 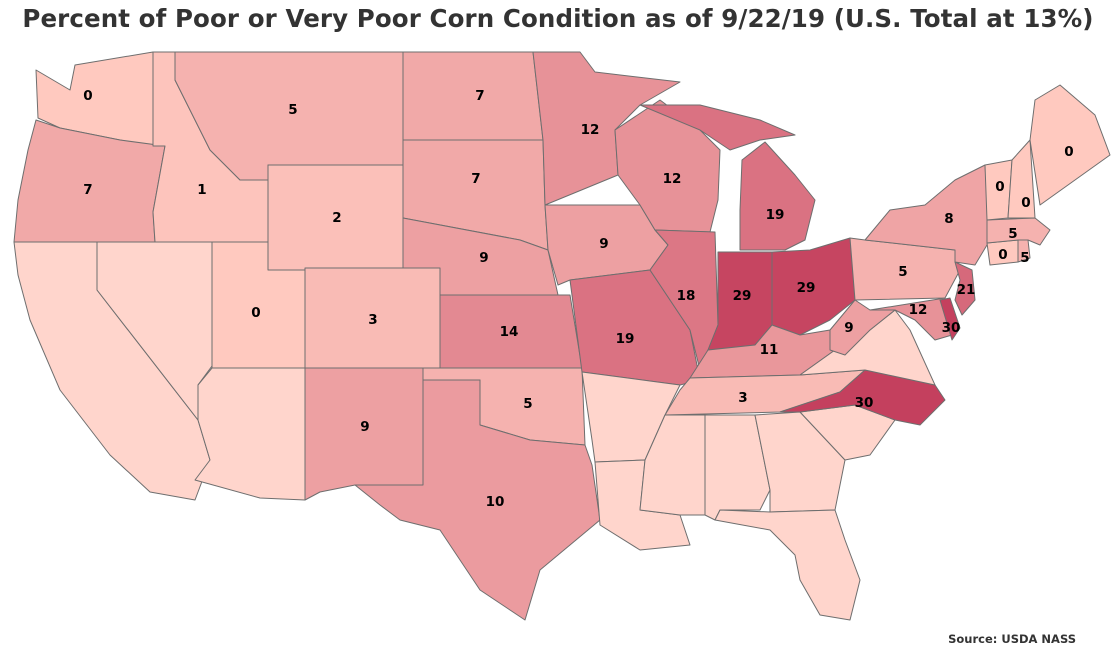 What do you see at coordinates (495, 502) in the screenshot?
I see `state-value-label-tx: 10` at bounding box center [495, 502].